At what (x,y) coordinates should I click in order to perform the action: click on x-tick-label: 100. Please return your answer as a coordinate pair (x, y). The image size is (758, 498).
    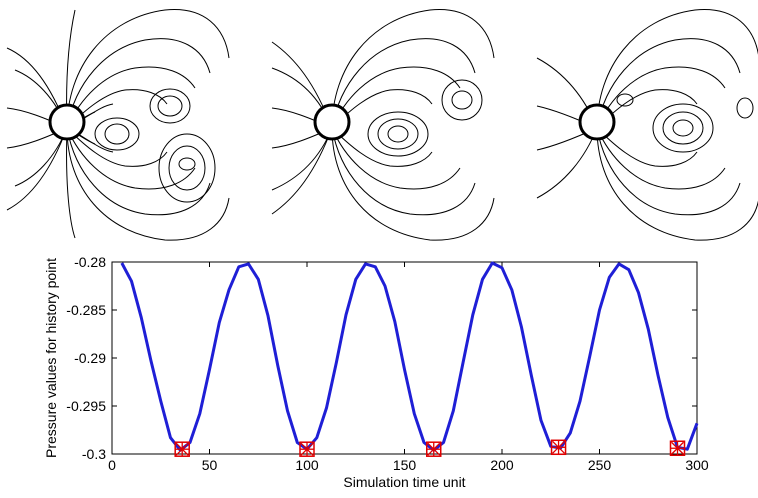
    Looking at the image, I should click on (307, 465).